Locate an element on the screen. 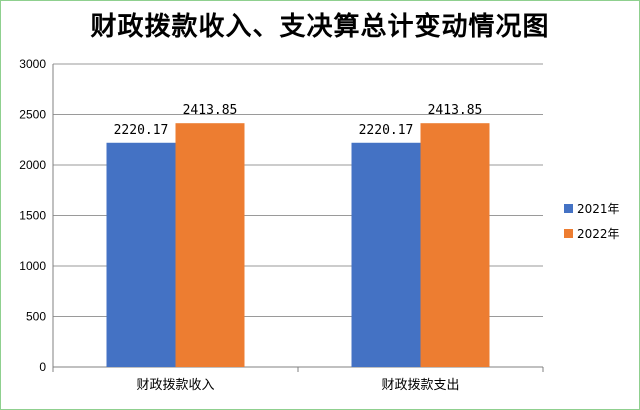 The image size is (640, 410). y-tick-label: 2000 is located at coordinates (32, 165).